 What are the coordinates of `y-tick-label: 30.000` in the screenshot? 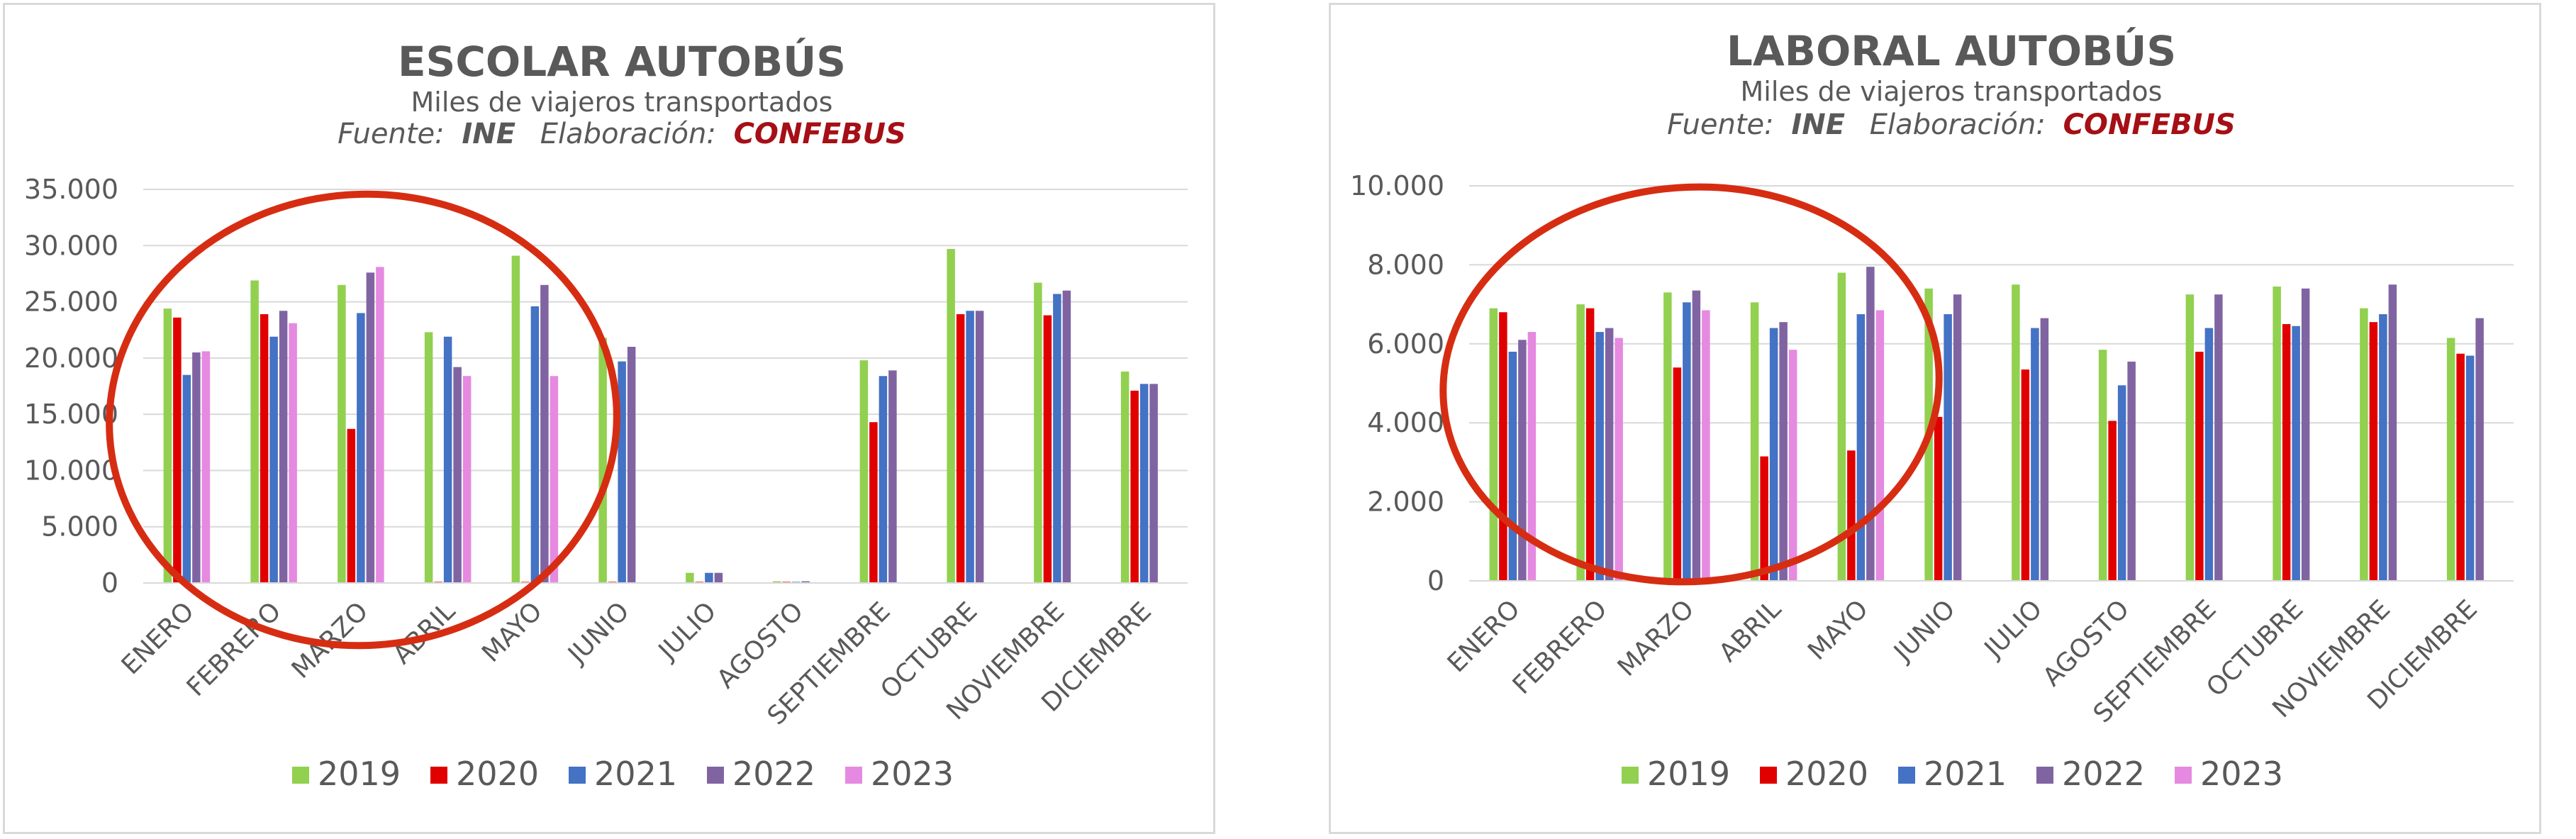 It's located at (71, 245).